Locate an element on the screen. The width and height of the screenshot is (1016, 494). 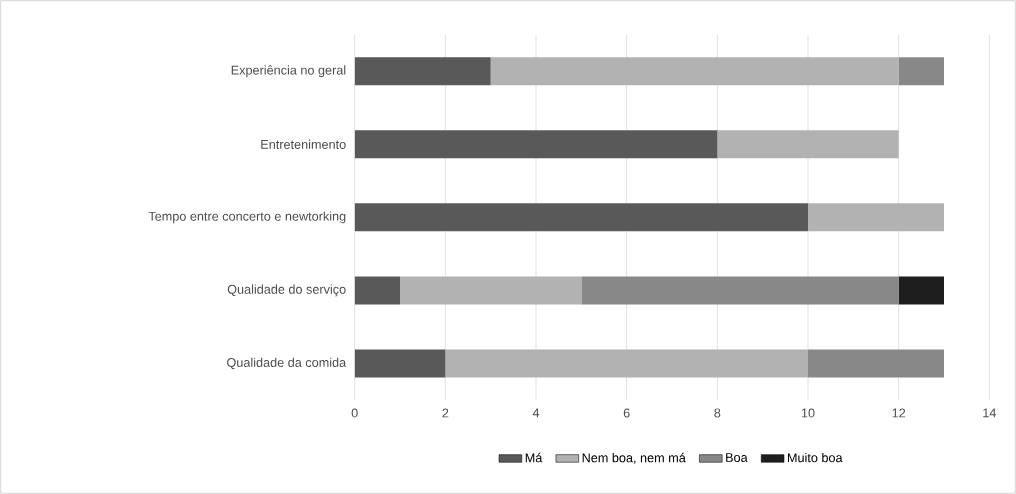
legend-label: Boa is located at coordinates (737, 457).